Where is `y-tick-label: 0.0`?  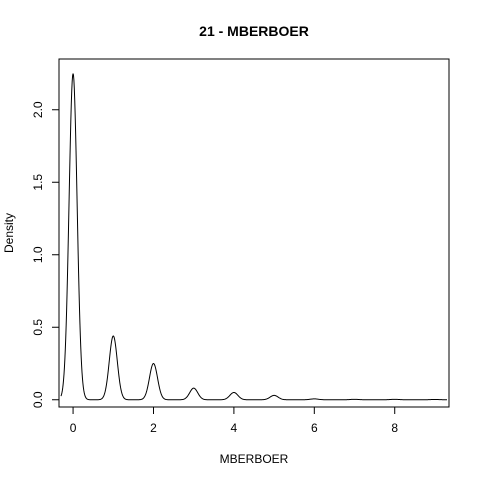 y-tick-label: 0.0 is located at coordinates (38, 399).